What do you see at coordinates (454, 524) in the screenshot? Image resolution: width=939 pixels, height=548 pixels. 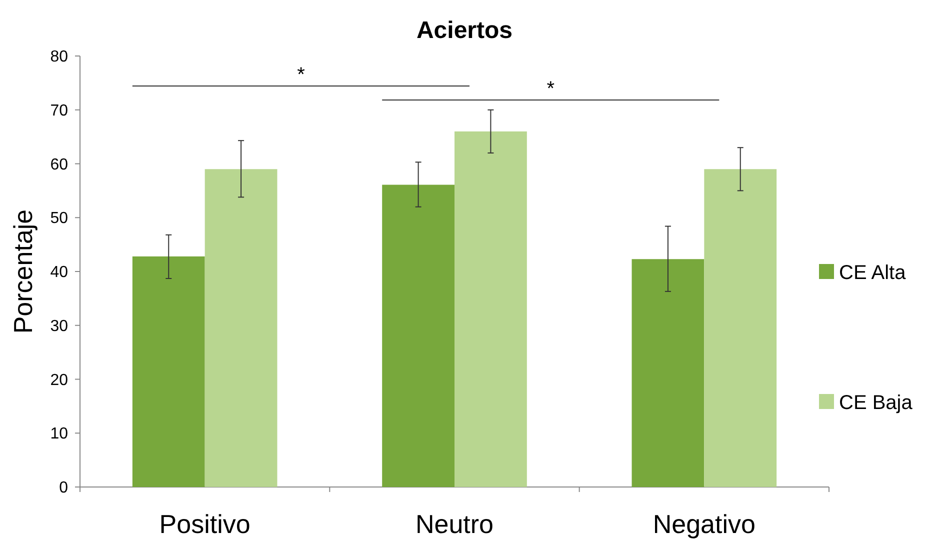 I see `x-tick-label: Neutro` at bounding box center [454, 524].